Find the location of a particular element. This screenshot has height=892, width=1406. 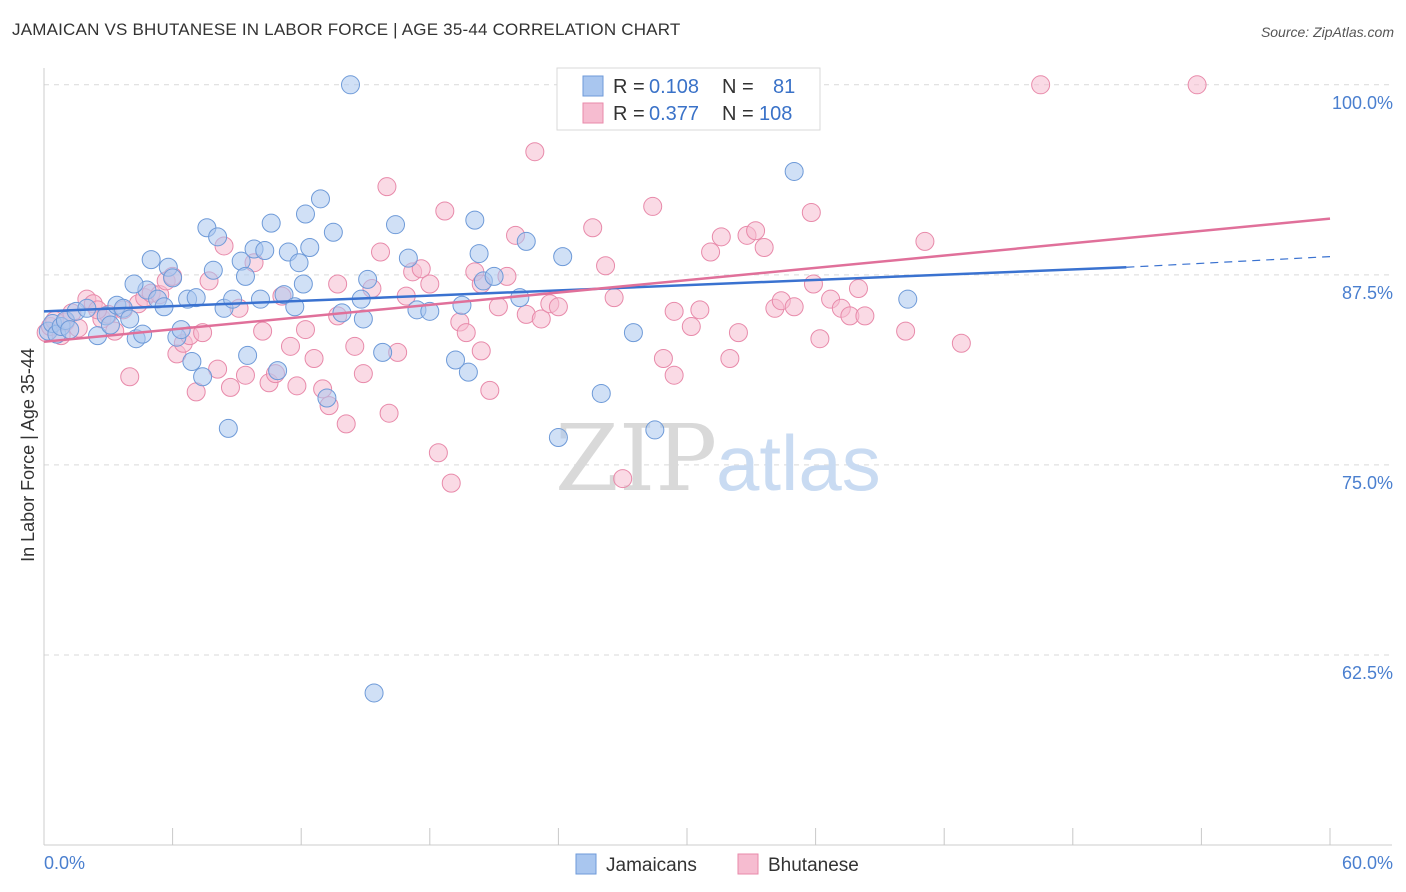

watermark: ZIP atlas is located at coordinates (718, 458).